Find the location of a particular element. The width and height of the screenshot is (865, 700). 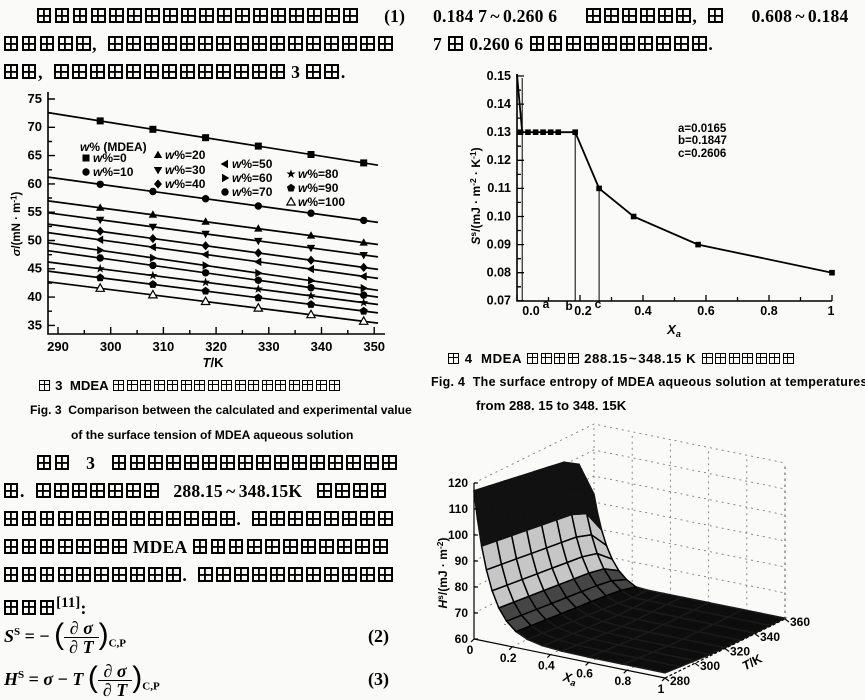

svg-text: w%=50 is located at coordinates (252, 164).